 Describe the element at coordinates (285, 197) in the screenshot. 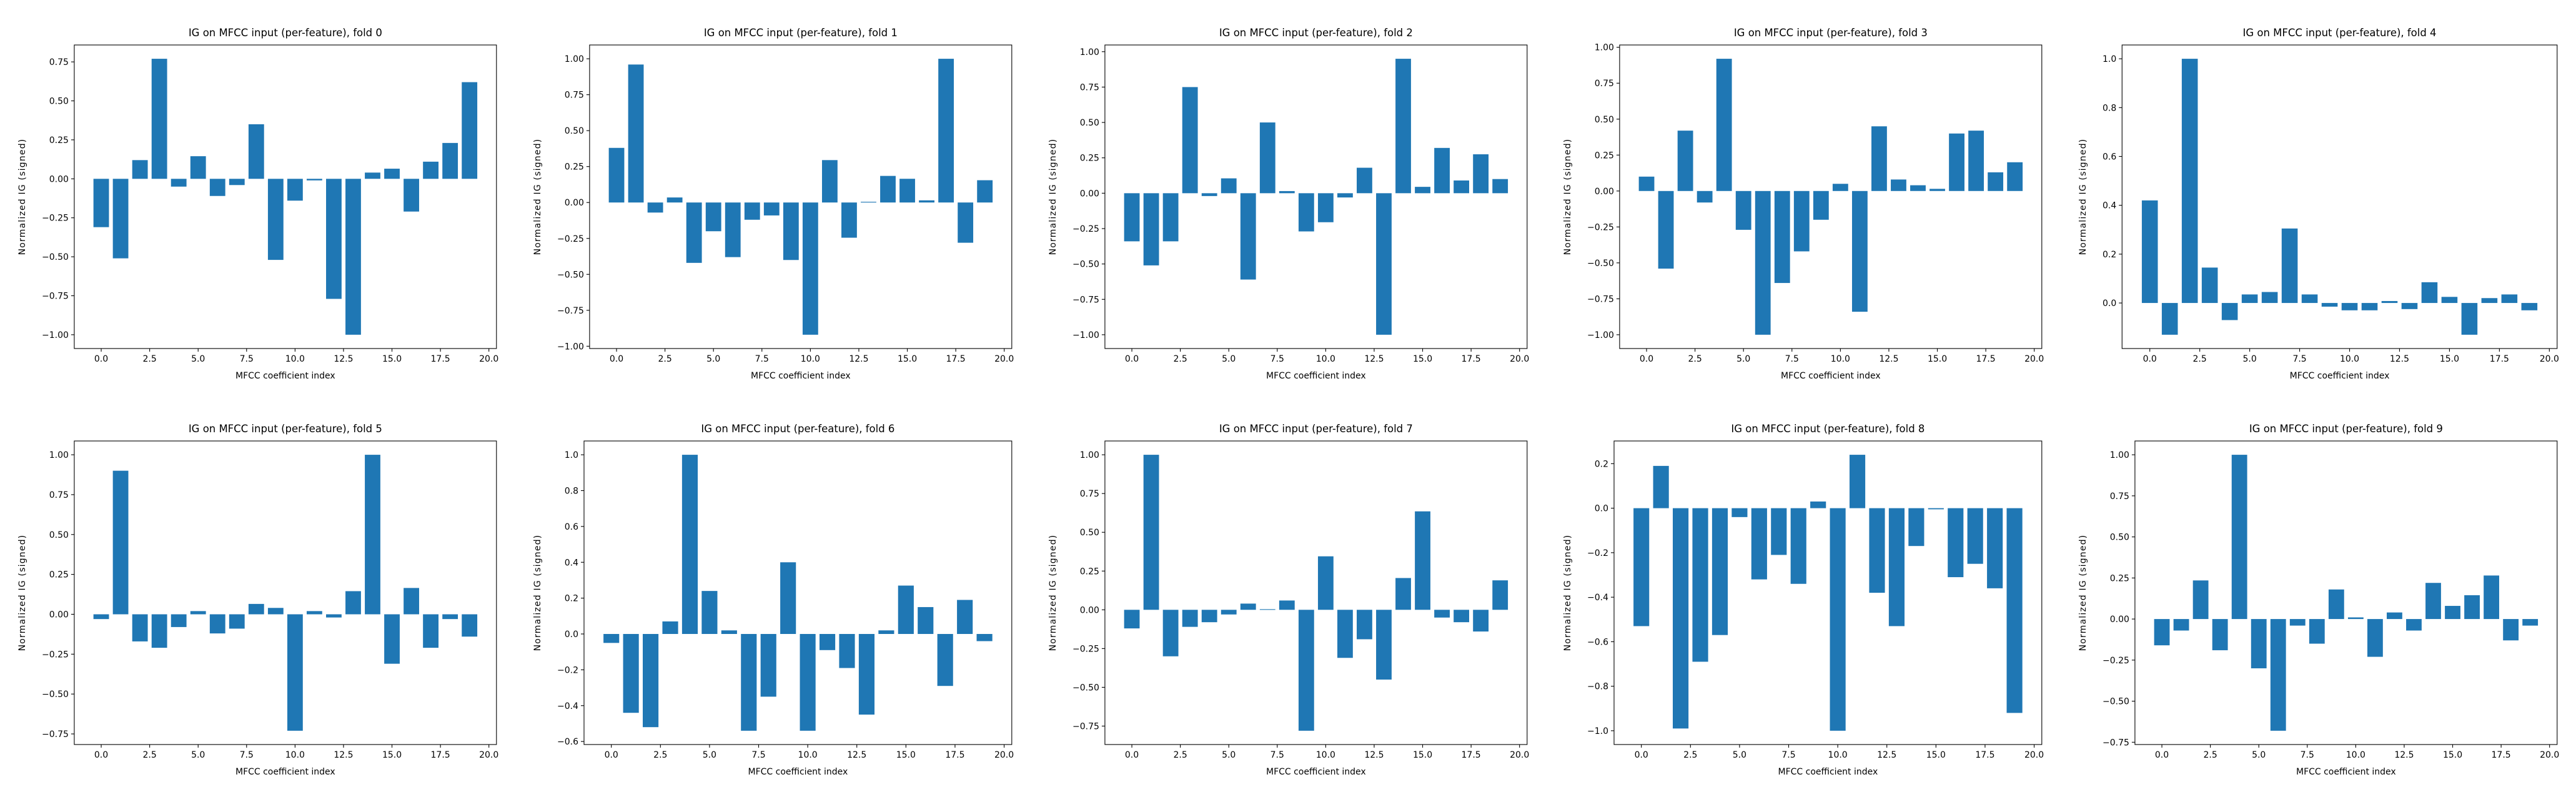

I see `bars` at that location.